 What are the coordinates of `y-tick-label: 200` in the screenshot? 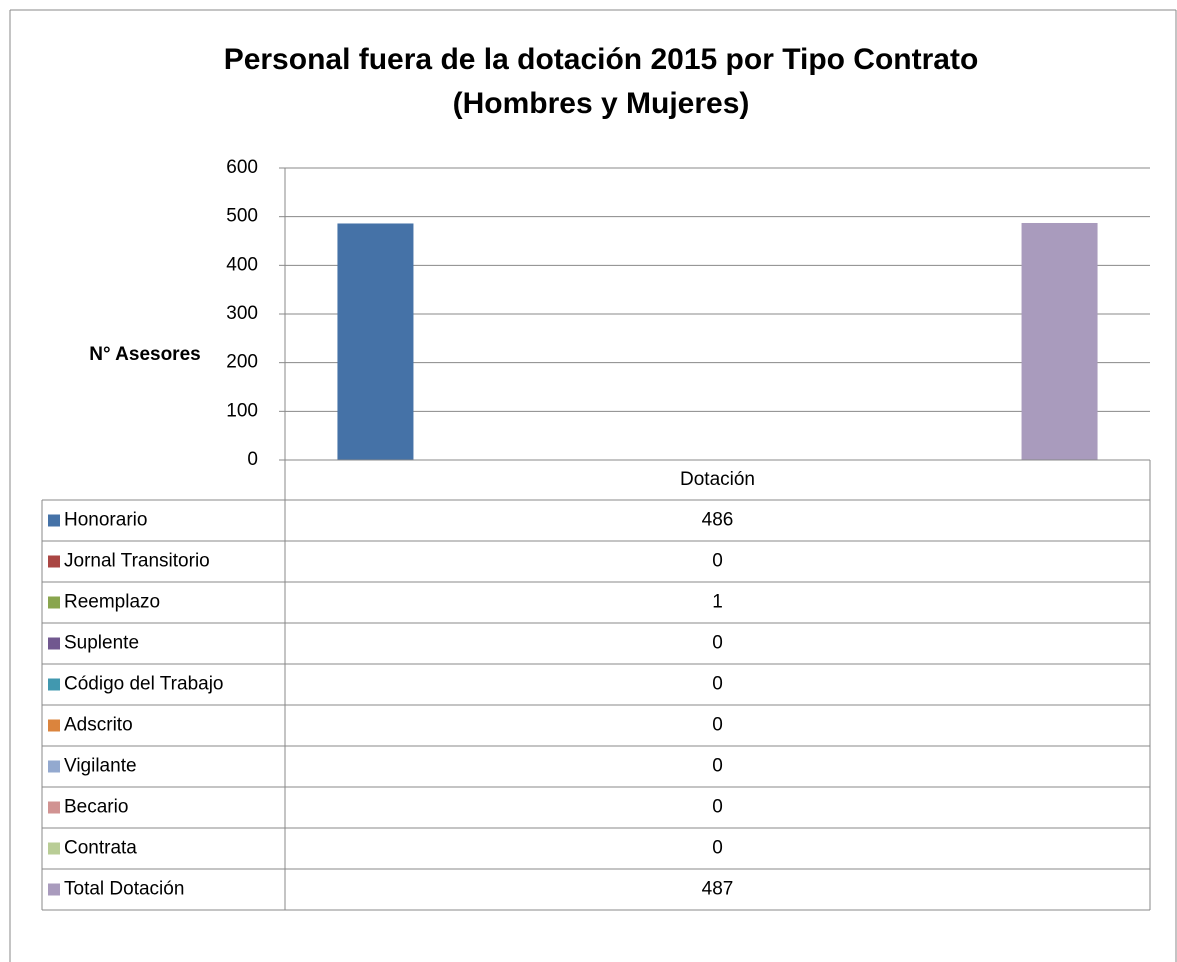 It's located at (242, 362).